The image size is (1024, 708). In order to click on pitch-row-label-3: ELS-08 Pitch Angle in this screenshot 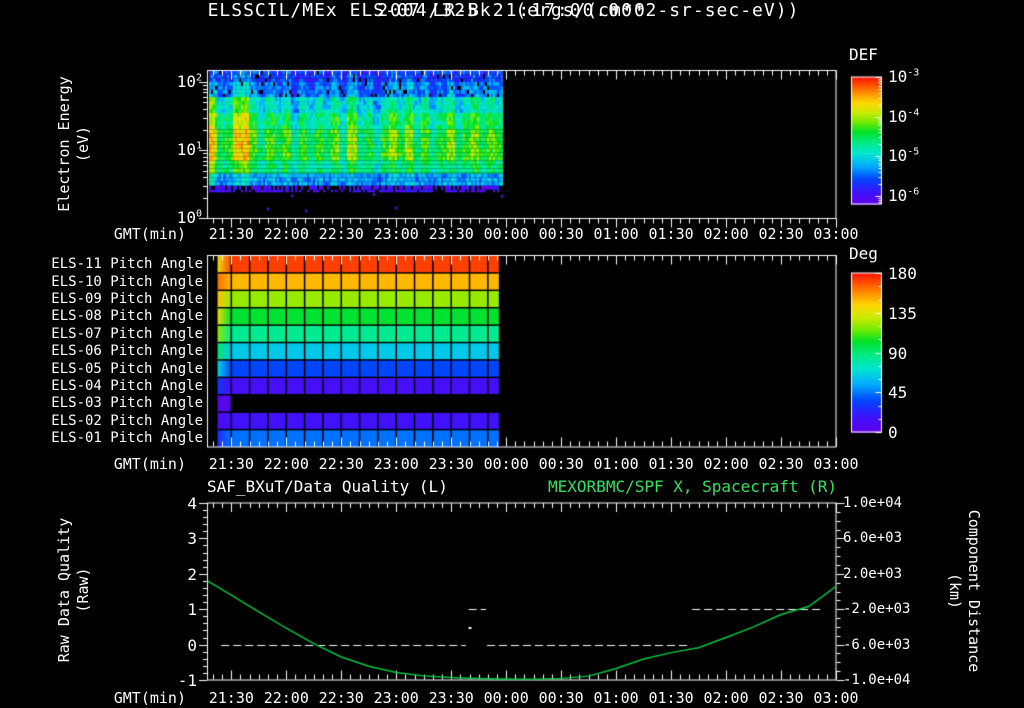, I will do `click(127, 316)`.